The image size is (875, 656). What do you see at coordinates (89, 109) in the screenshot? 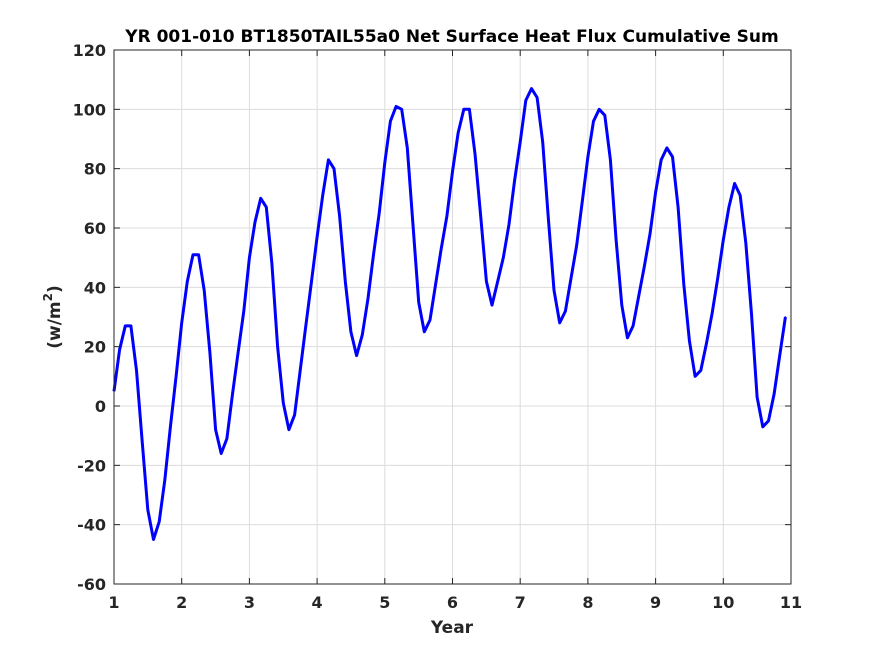
I see `y-tick-label: 100` at bounding box center [89, 109].